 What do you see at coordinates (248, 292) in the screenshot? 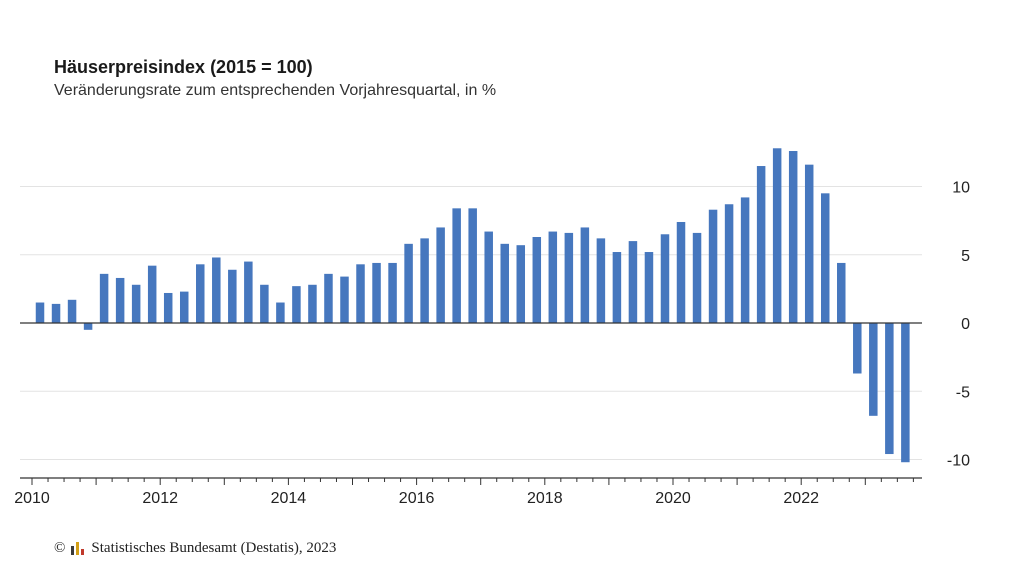
I see `bar: 2013 Q2: 4.5` at bounding box center [248, 292].